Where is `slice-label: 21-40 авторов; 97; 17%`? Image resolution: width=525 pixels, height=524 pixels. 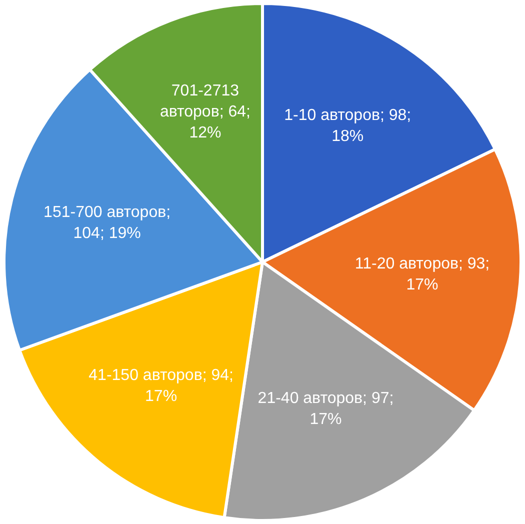 slice-label: 21-40 авторов; 97; 17% is located at coordinates (326, 409).